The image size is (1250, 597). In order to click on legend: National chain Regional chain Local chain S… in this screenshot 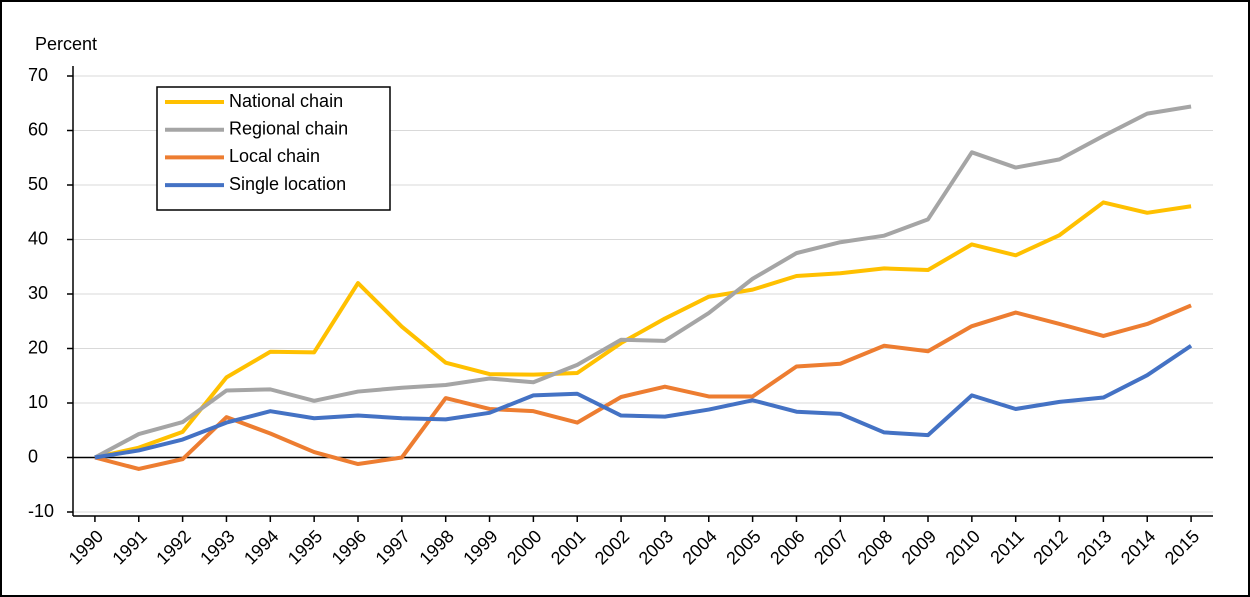, I will do `click(273, 148)`.